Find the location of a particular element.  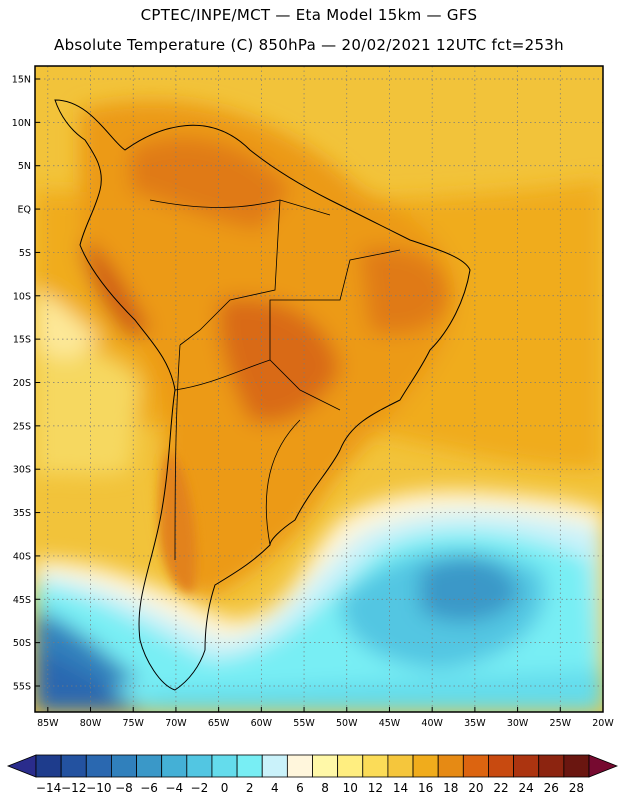

longitude-label: 85W is located at coordinates (48, 723).